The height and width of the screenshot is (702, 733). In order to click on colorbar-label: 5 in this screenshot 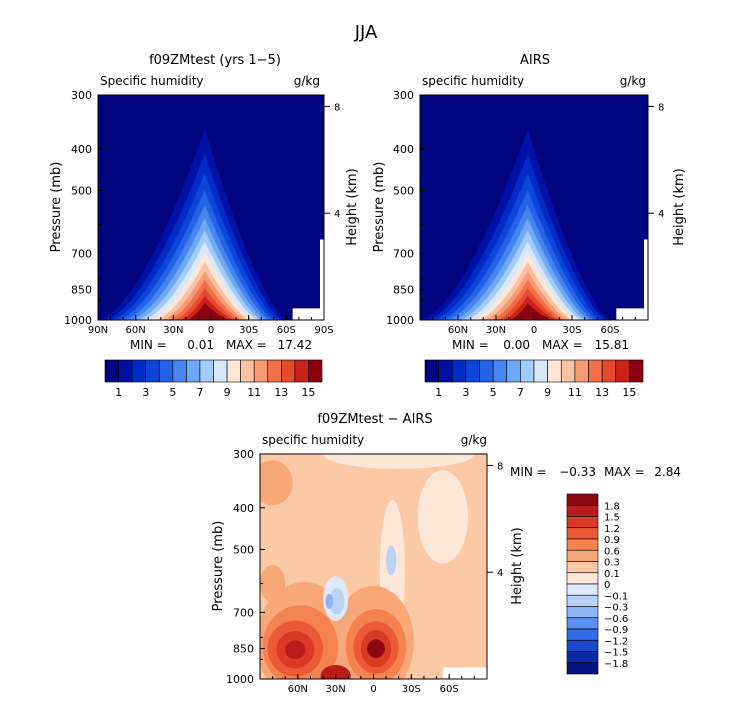, I will do `click(172, 392)`.